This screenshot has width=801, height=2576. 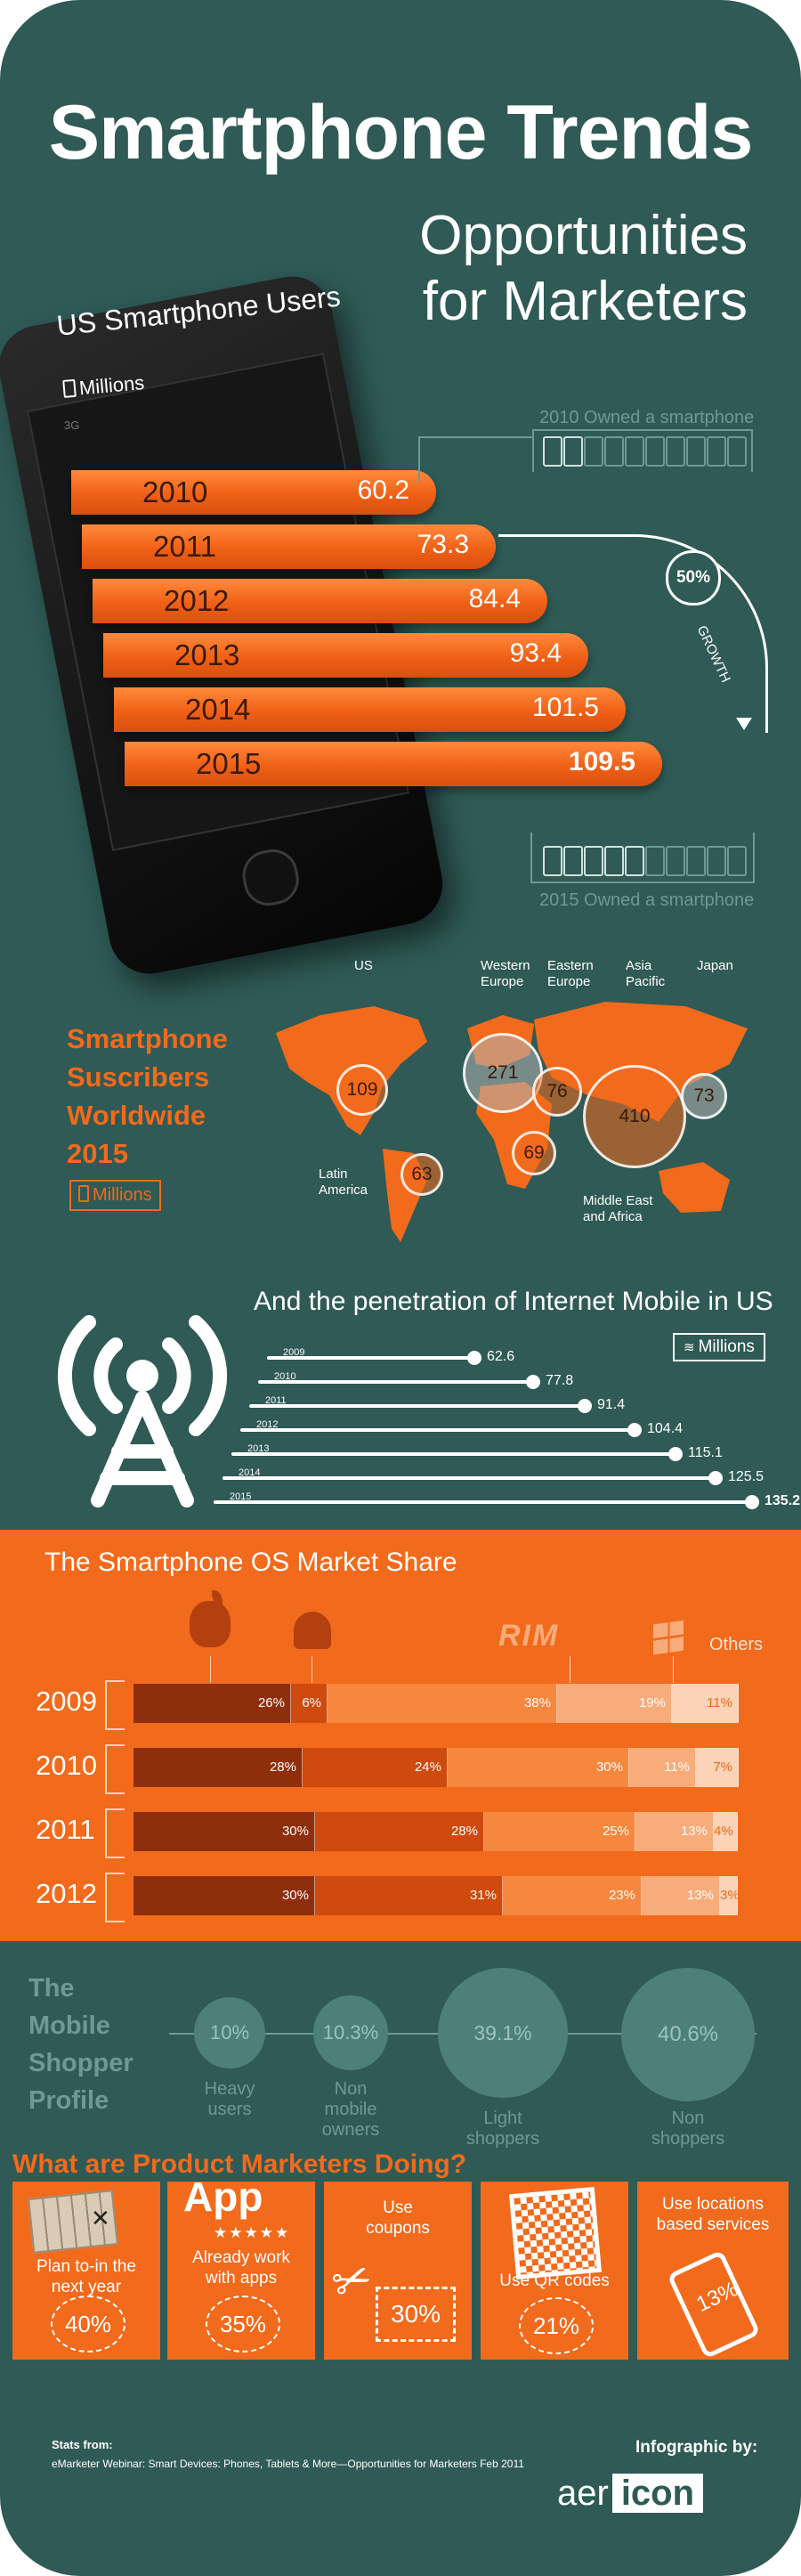 I want to click on shopper-non-owners-label: Non mobile owners, so click(x=350, y=2109).